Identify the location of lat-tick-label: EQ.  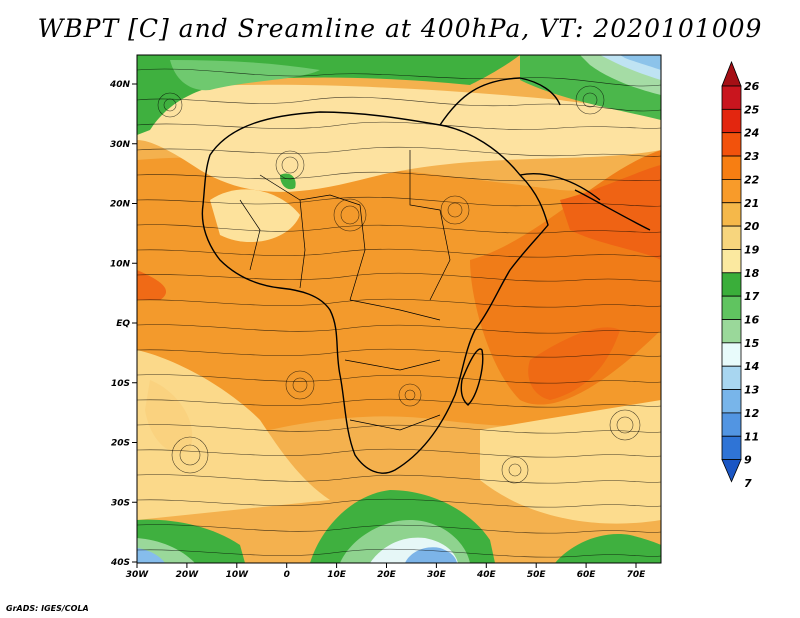
(123, 324).